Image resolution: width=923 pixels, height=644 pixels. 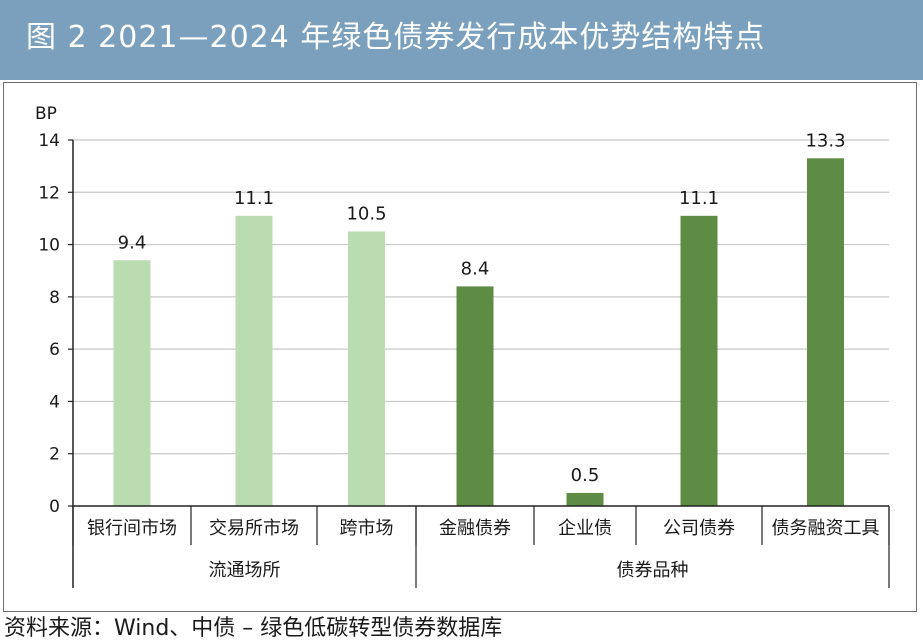 What do you see at coordinates (54, 507) in the screenshot?
I see `y-tick-label: 0` at bounding box center [54, 507].